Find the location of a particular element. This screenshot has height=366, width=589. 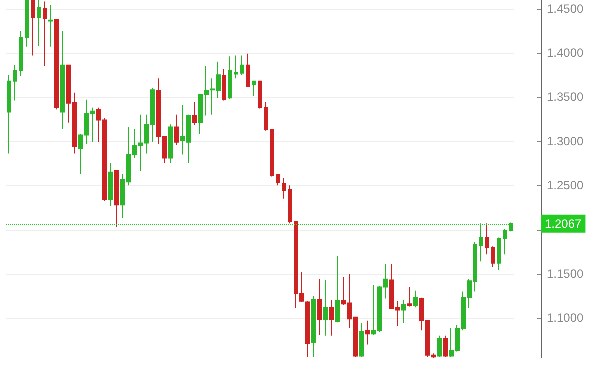

y-tick-label: 1.4500 is located at coordinates (565, 9).